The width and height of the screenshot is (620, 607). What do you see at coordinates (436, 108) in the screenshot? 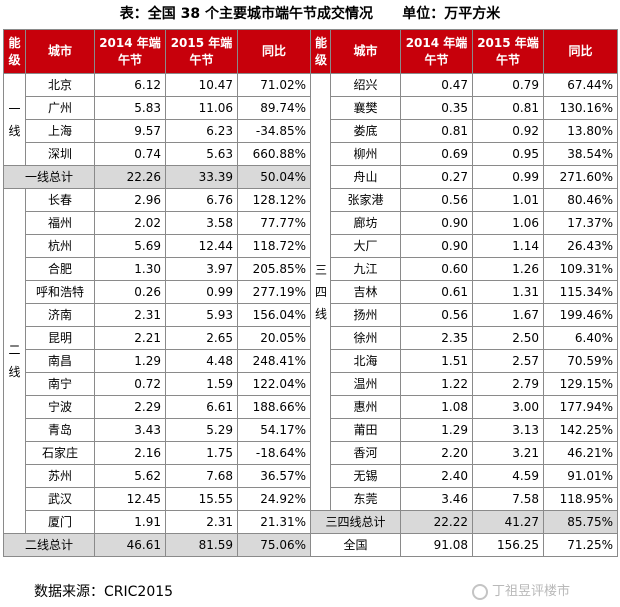
I see `value-2014-cell: 0.35` at bounding box center [436, 108].